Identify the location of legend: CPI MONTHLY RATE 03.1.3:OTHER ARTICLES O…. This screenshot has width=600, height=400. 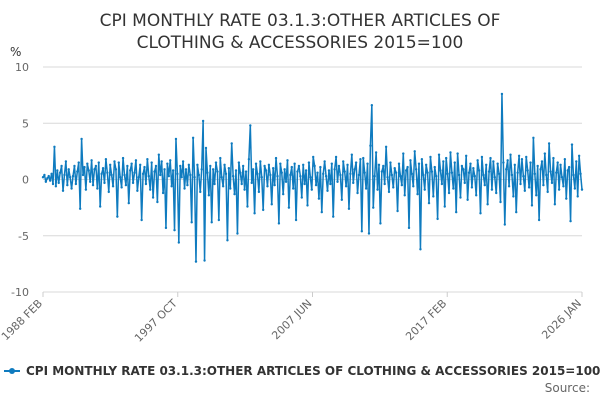
(302, 371).